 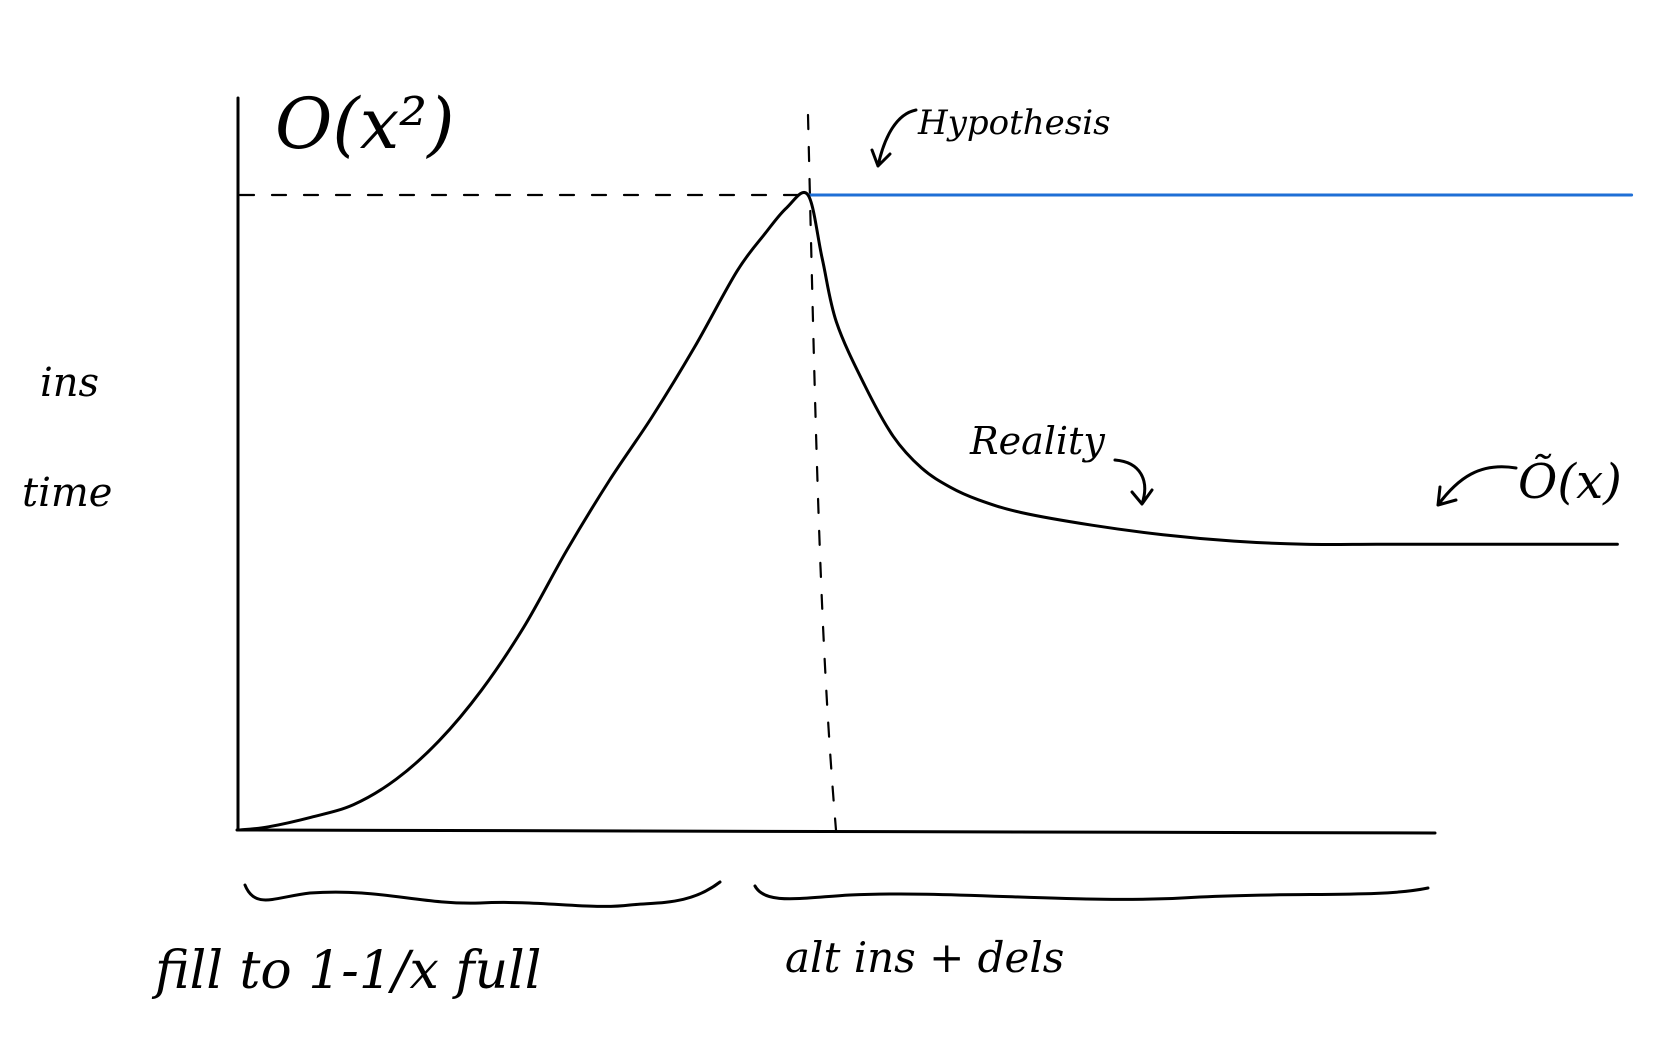 I want to click on reality-label: Reality, so click(x=1037, y=441).